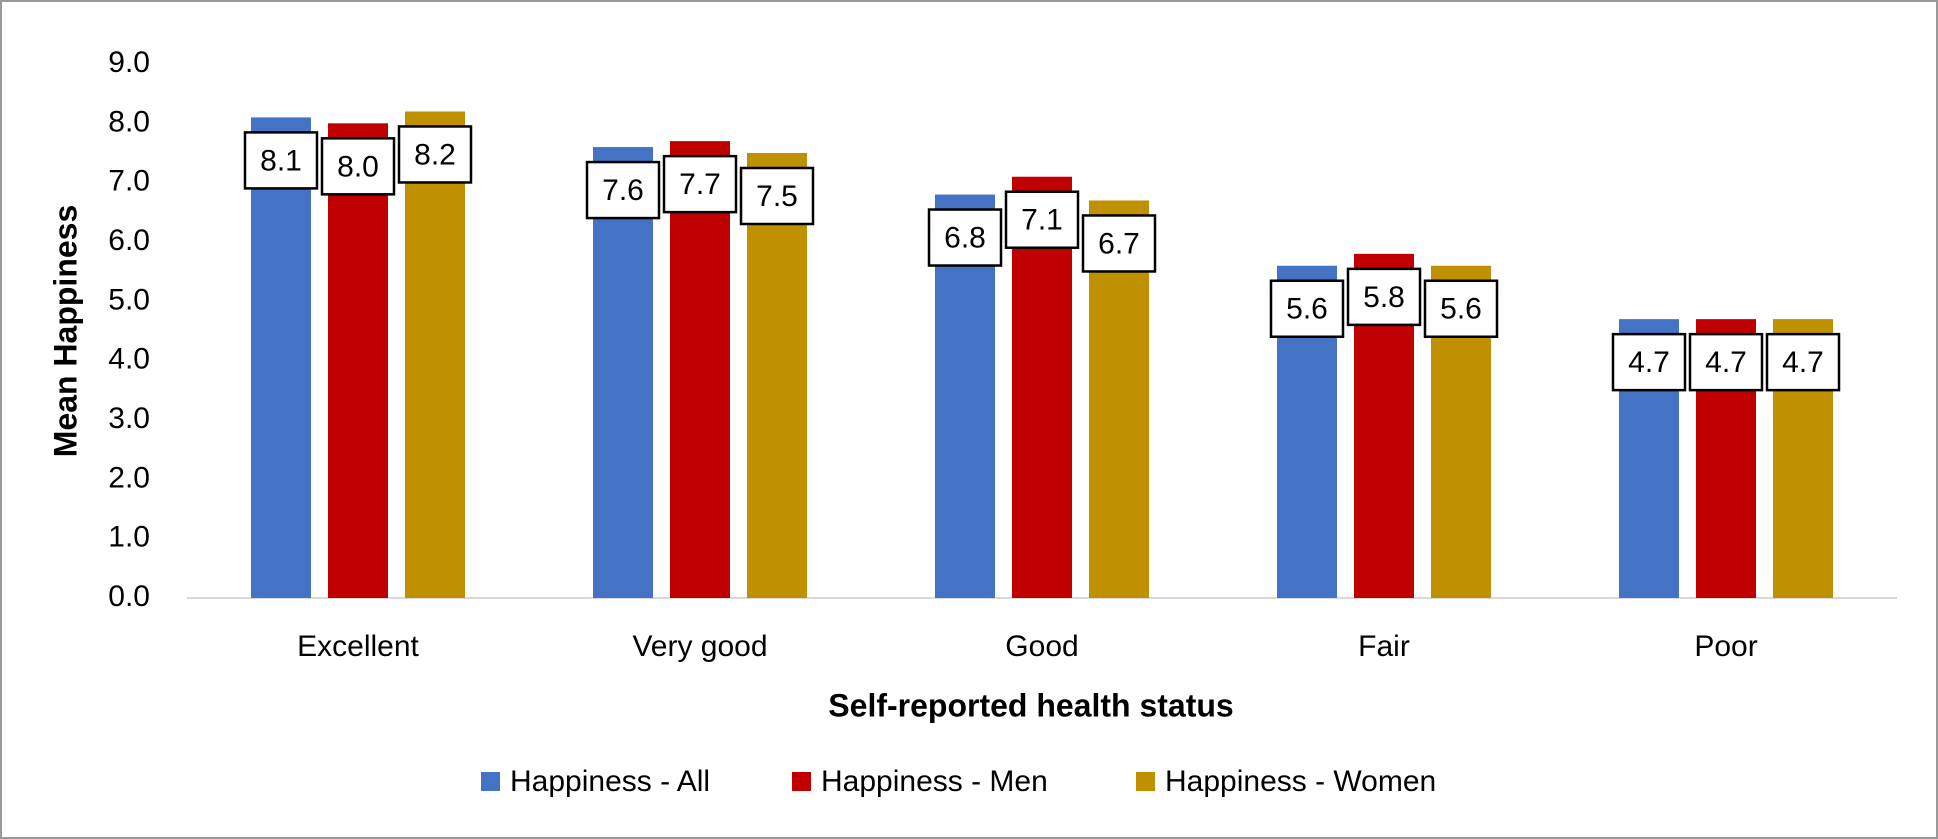  Describe the element at coordinates (129, 596) in the screenshot. I see `y-tick-label: 0.0` at that location.